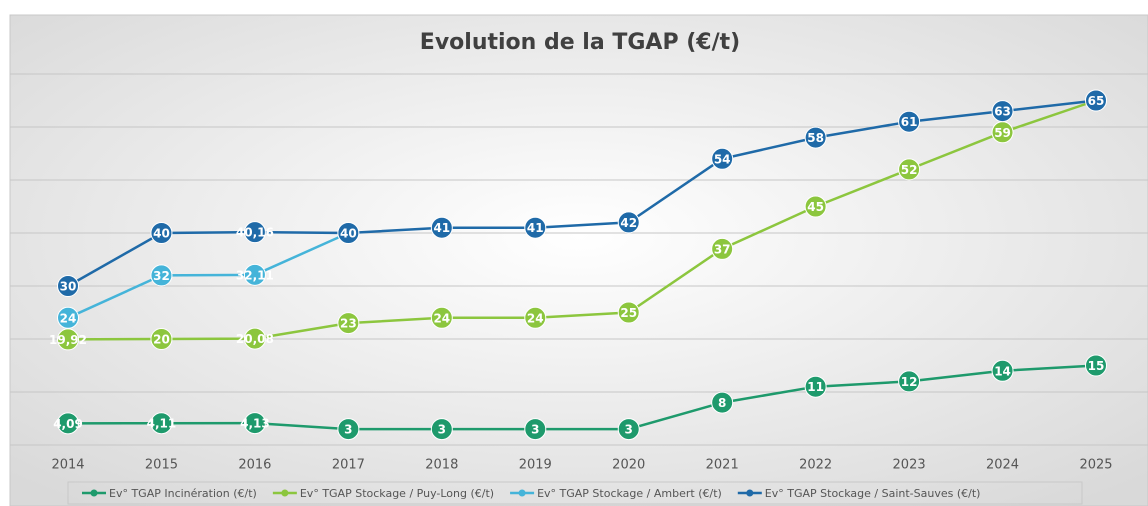  What do you see at coordinates (348, 465) in the screenshot?
I see `x-tick-label: 2017` at bounding box center [348, 465].